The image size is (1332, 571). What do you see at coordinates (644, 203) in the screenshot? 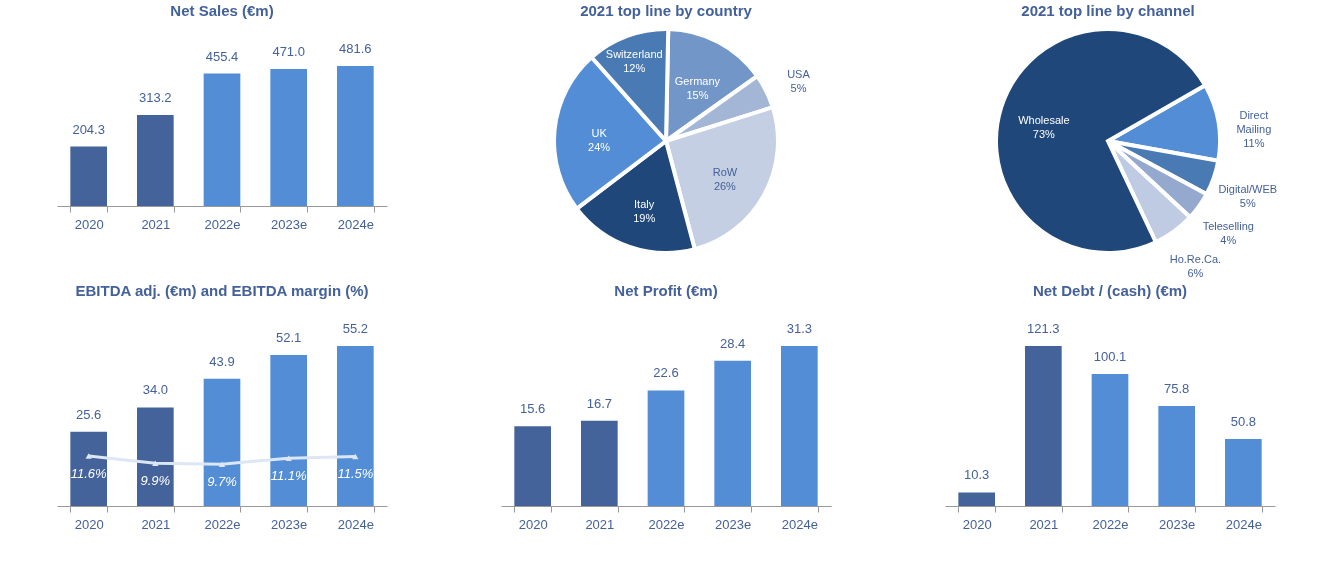
I see `slice-label: Italy` at bounding box center [644, 203].